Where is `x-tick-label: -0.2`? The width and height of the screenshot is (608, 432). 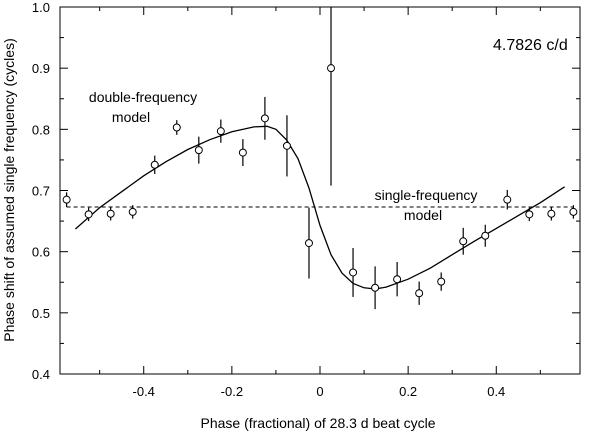
x-tick-label: -0.2 is located at coordinates (232, 391).